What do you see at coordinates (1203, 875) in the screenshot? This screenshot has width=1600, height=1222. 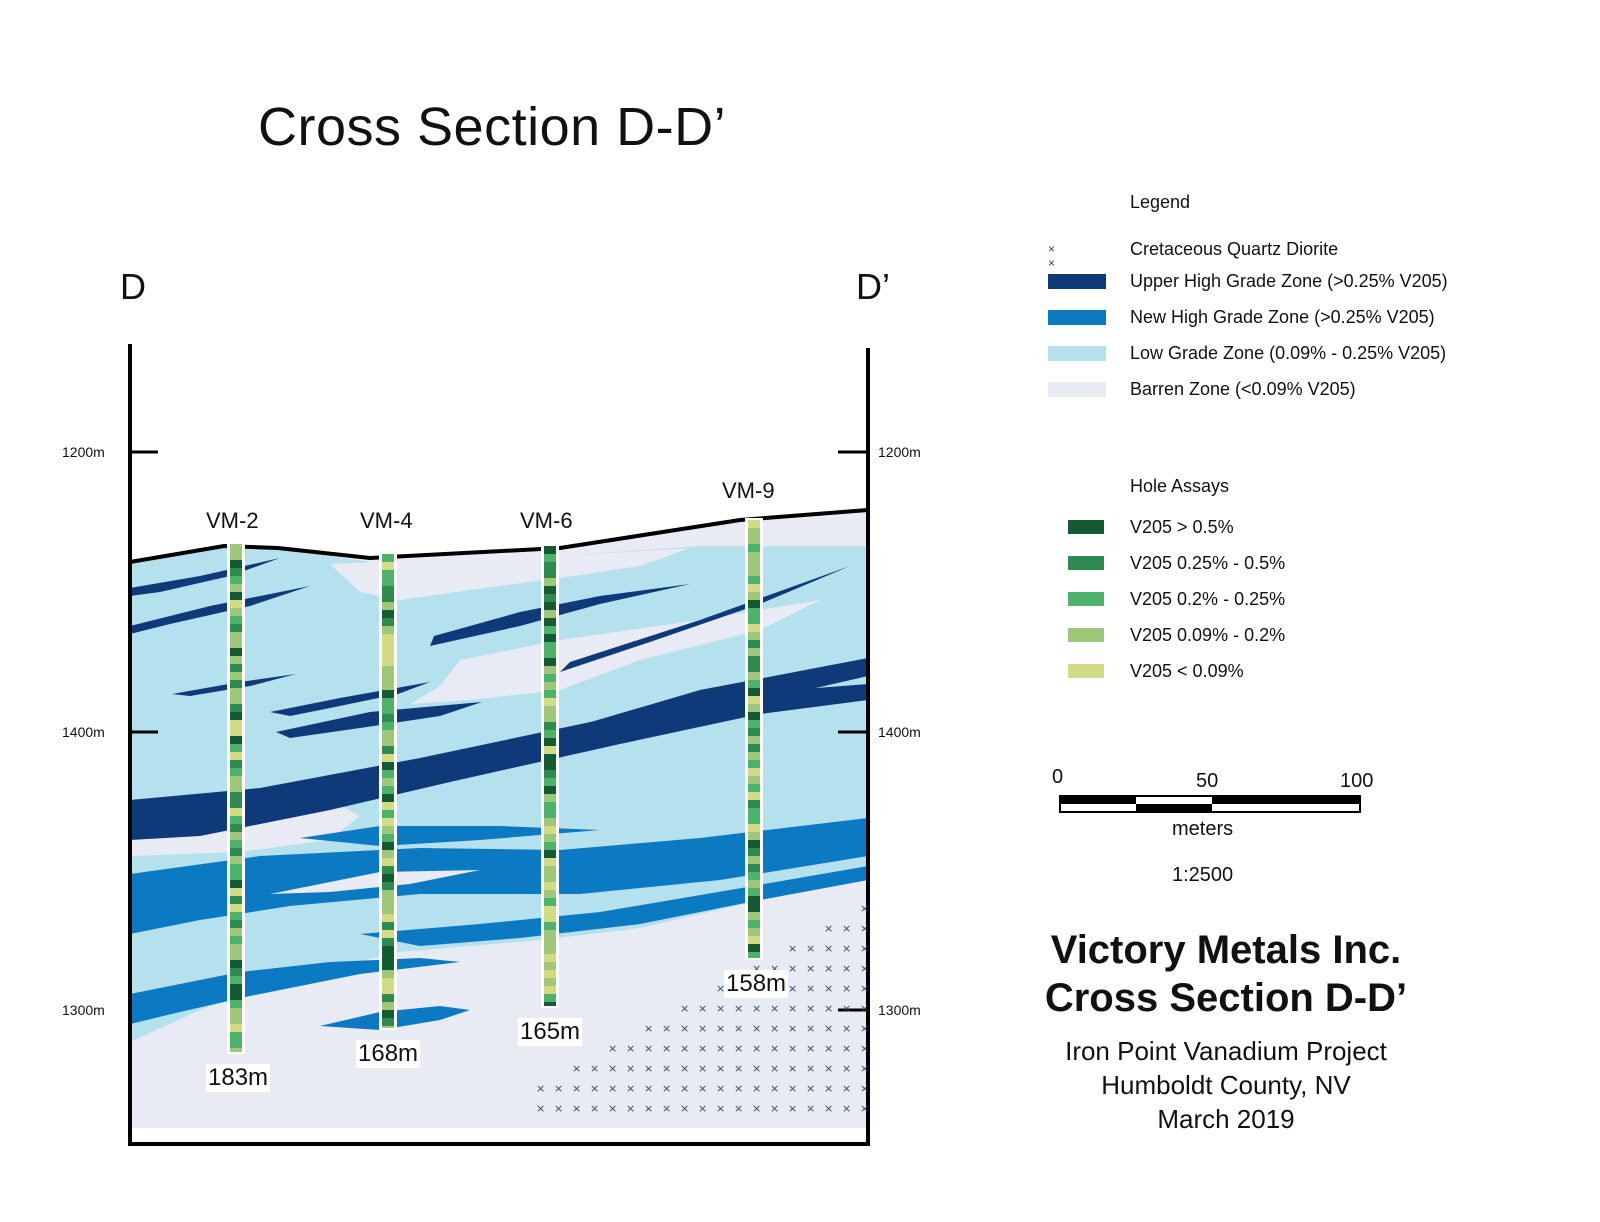 I see `scale-ratio: 1:2500` at bounding box center [1203, 875].